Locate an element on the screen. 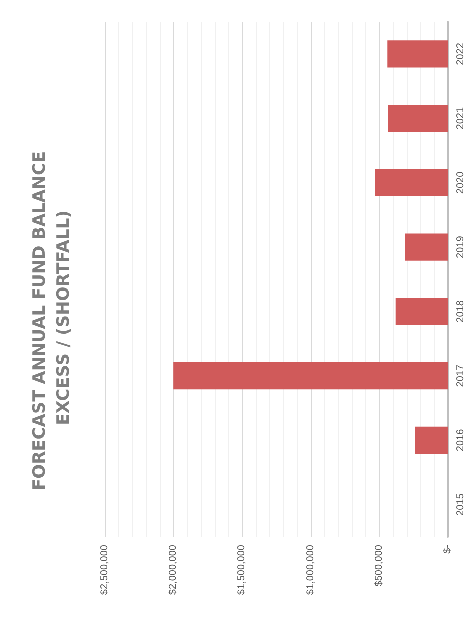  x-tick-label: $- is located at coordinates (448, 549).